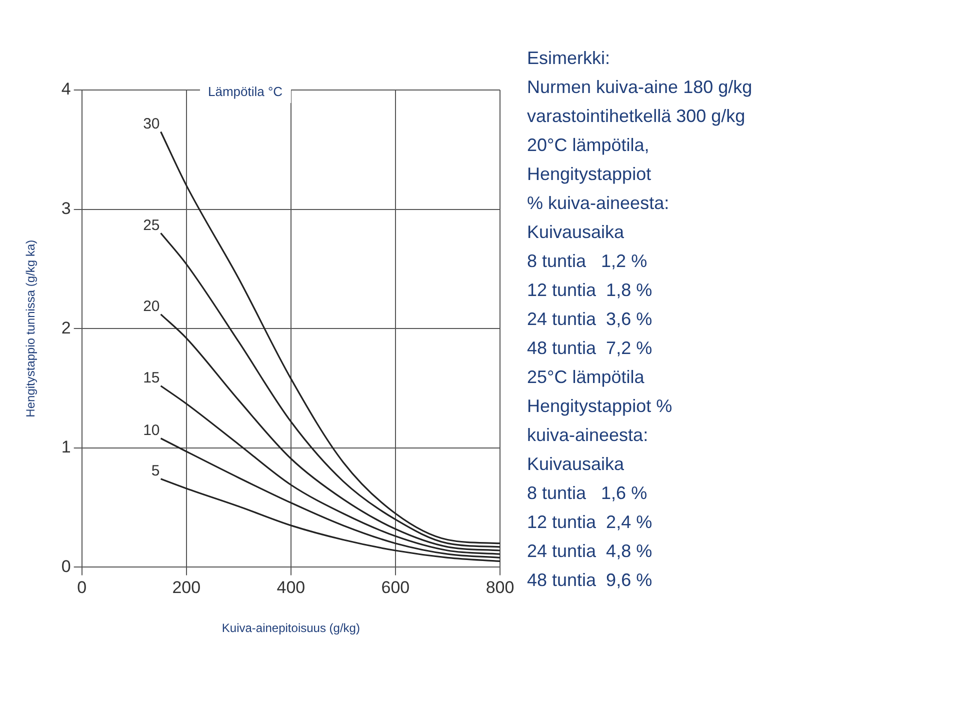 This screenshot has width=954, height=720. Describe the element at coordinates (590, 522) in the screenshot. I see `text: 12 tuntia 2,4 %` at that location.